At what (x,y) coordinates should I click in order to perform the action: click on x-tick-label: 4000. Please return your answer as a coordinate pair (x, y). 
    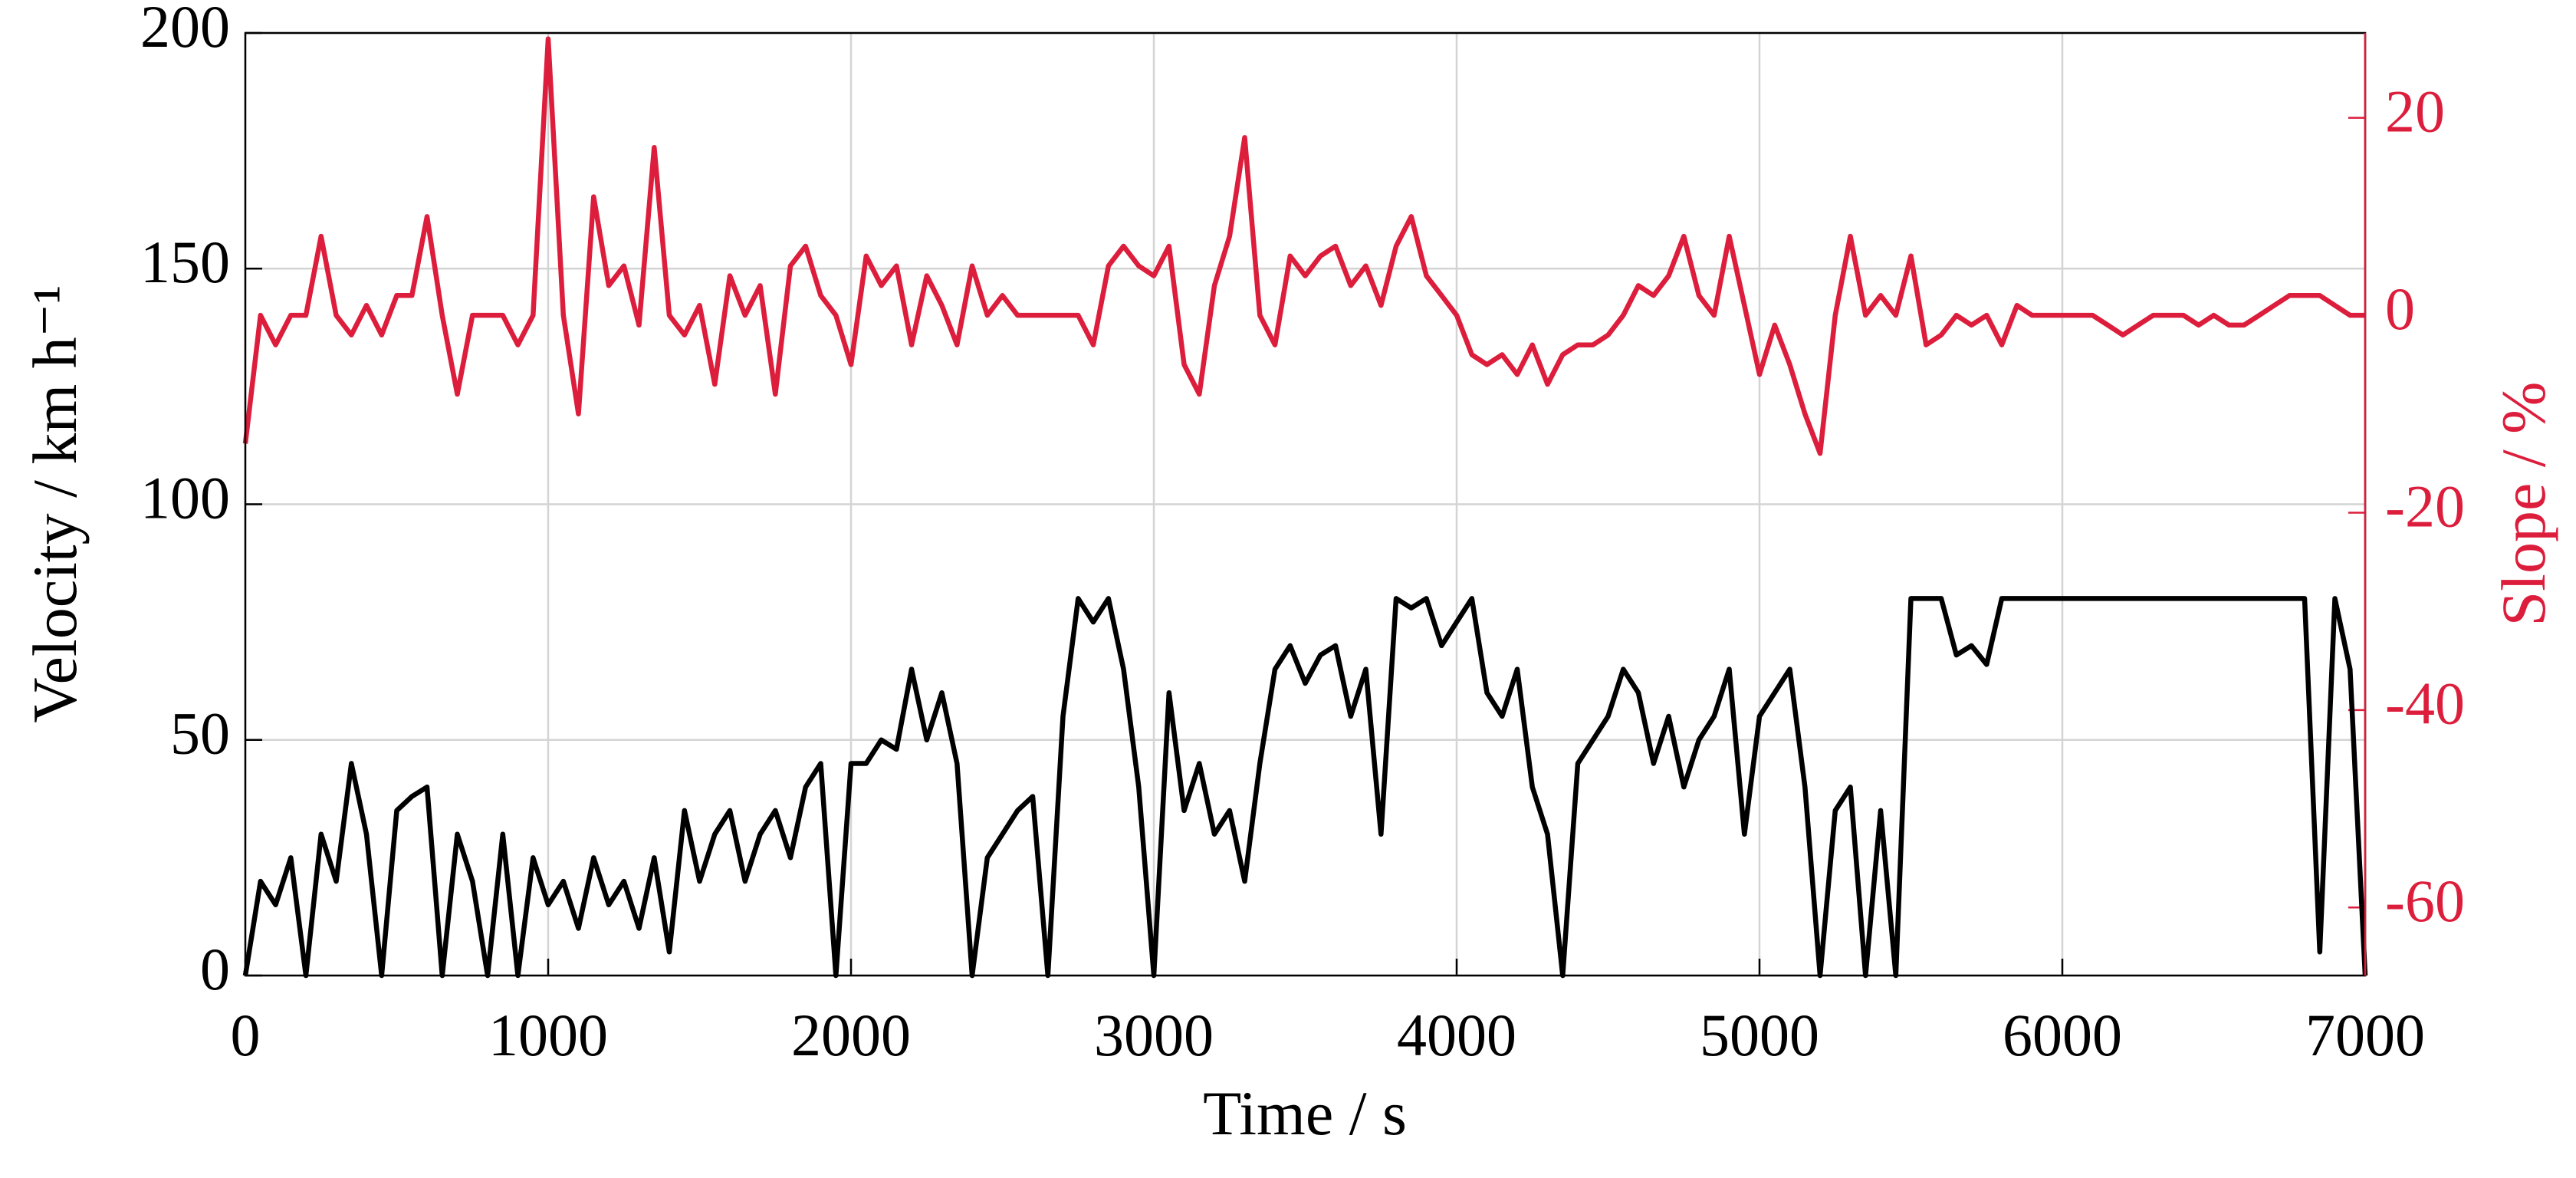
    Looking at the image, I should click on (1457, 1035).